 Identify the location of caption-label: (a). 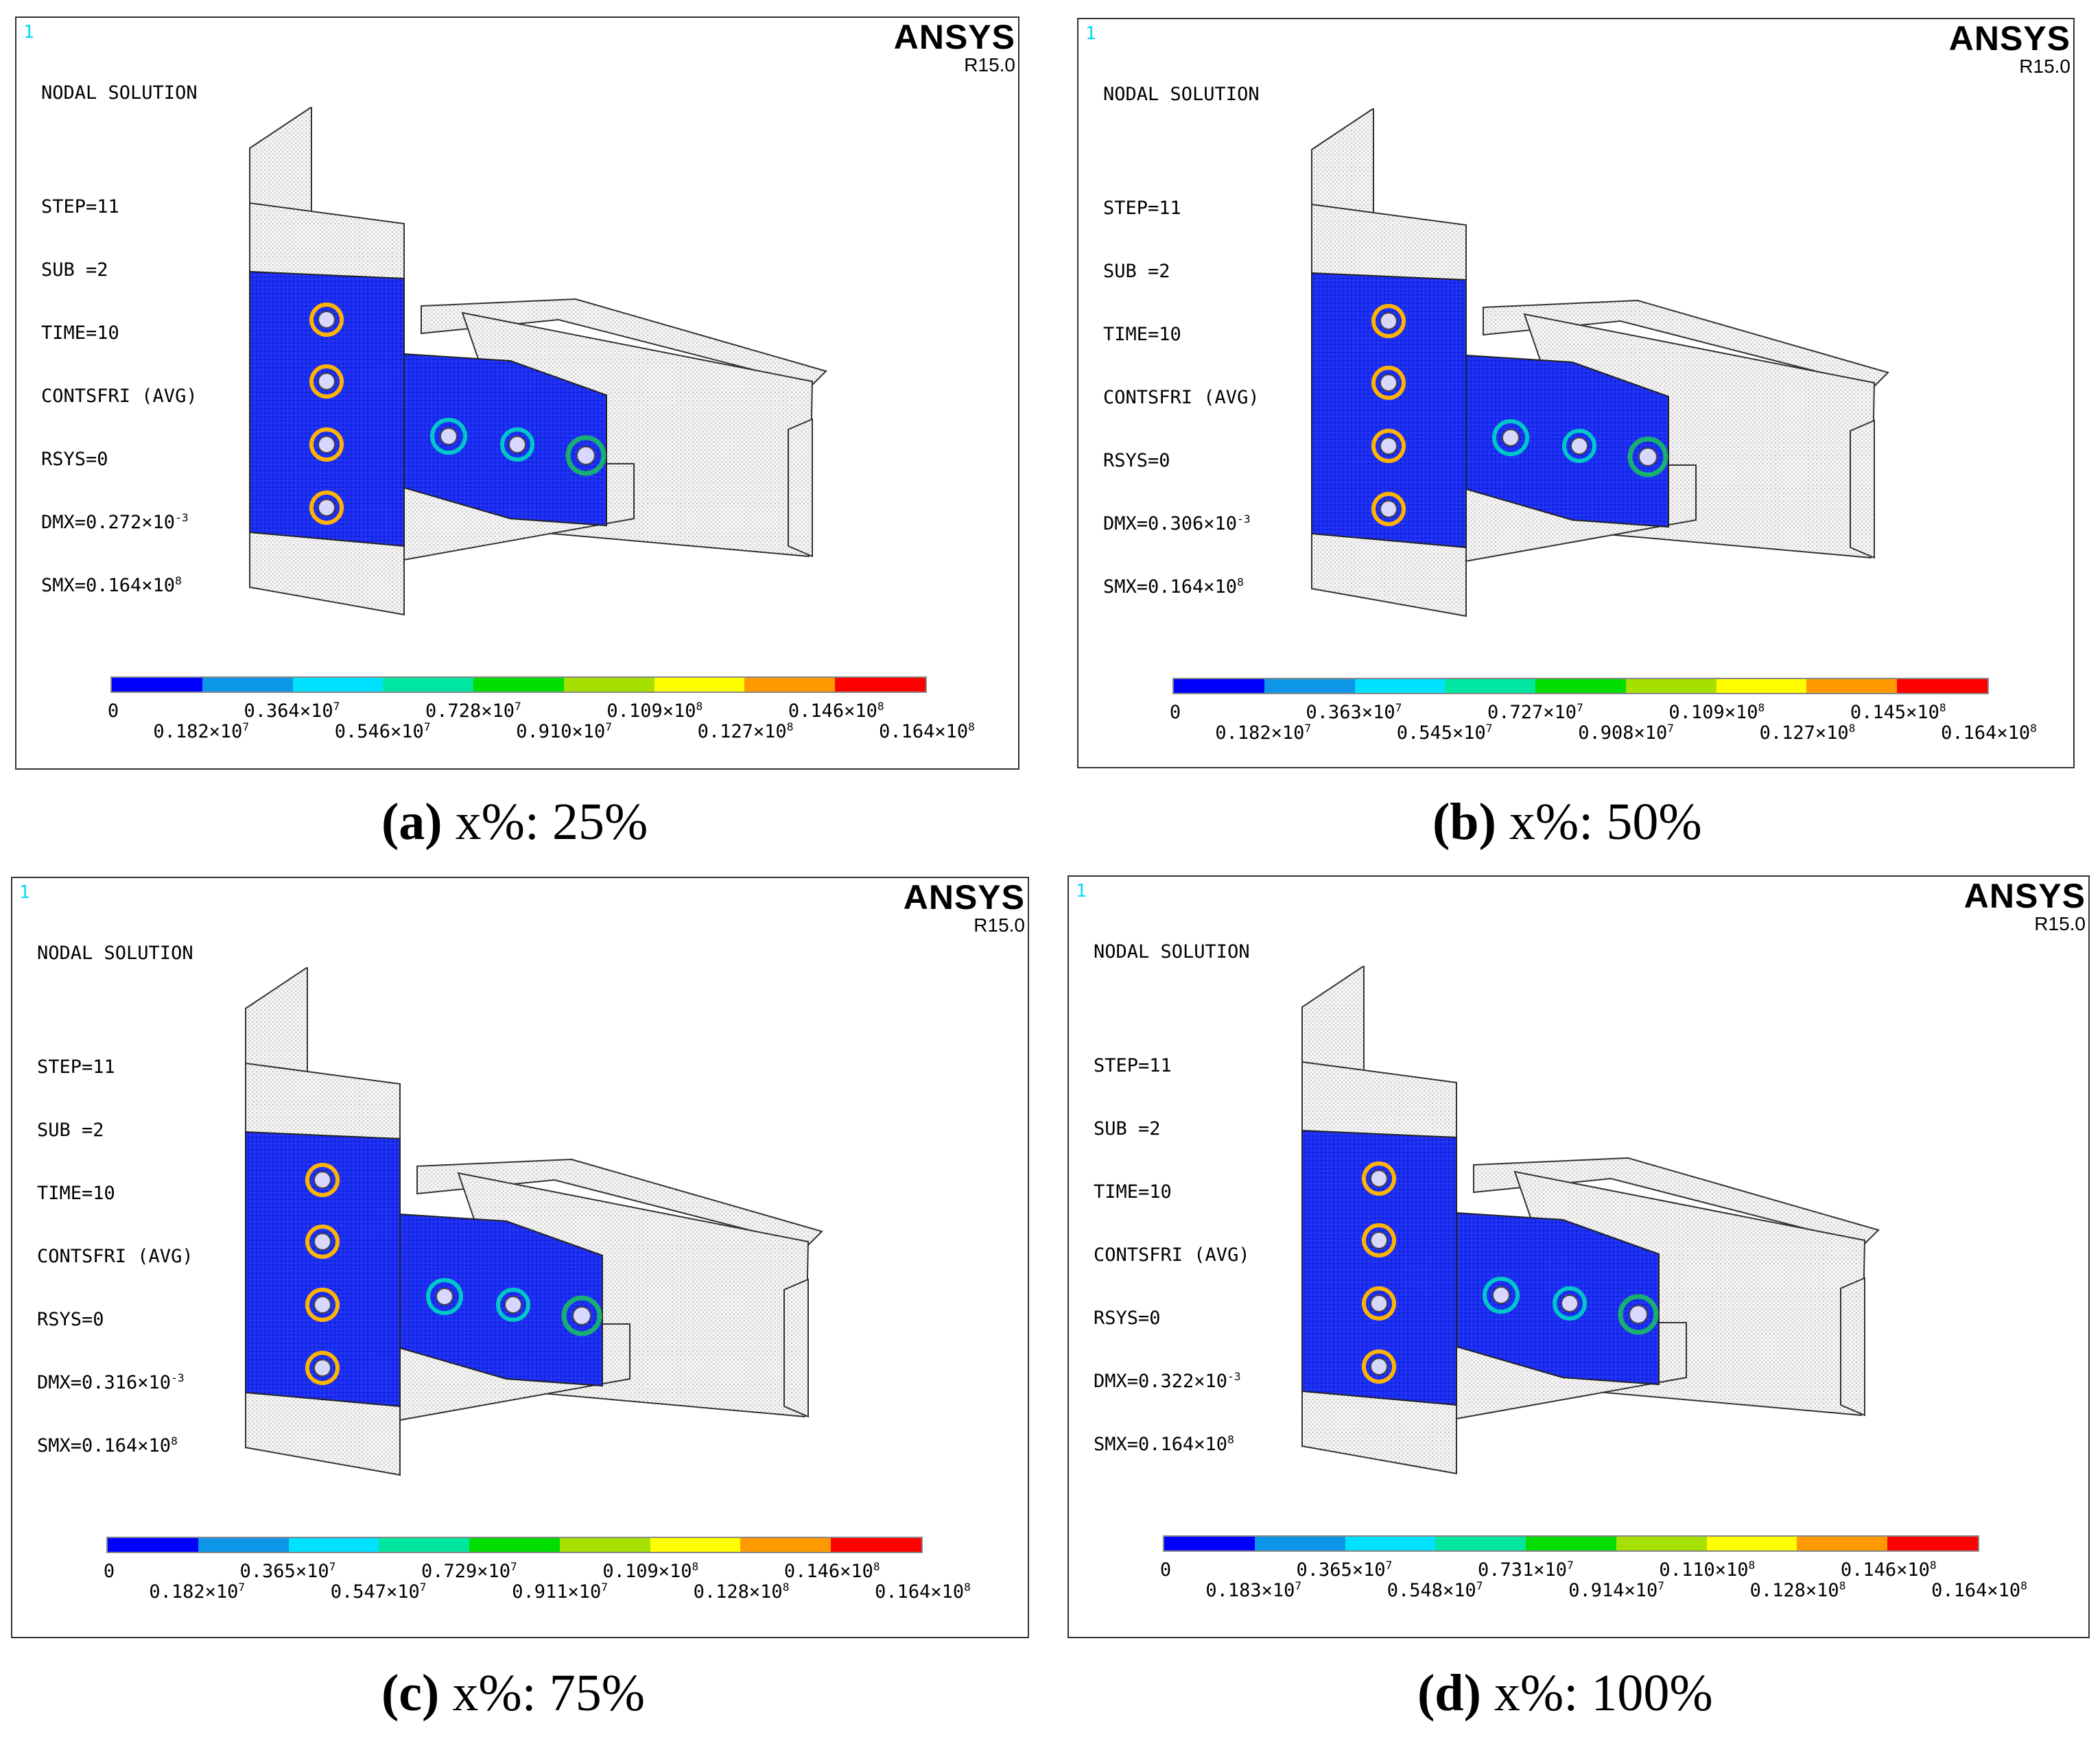
(412, 822).